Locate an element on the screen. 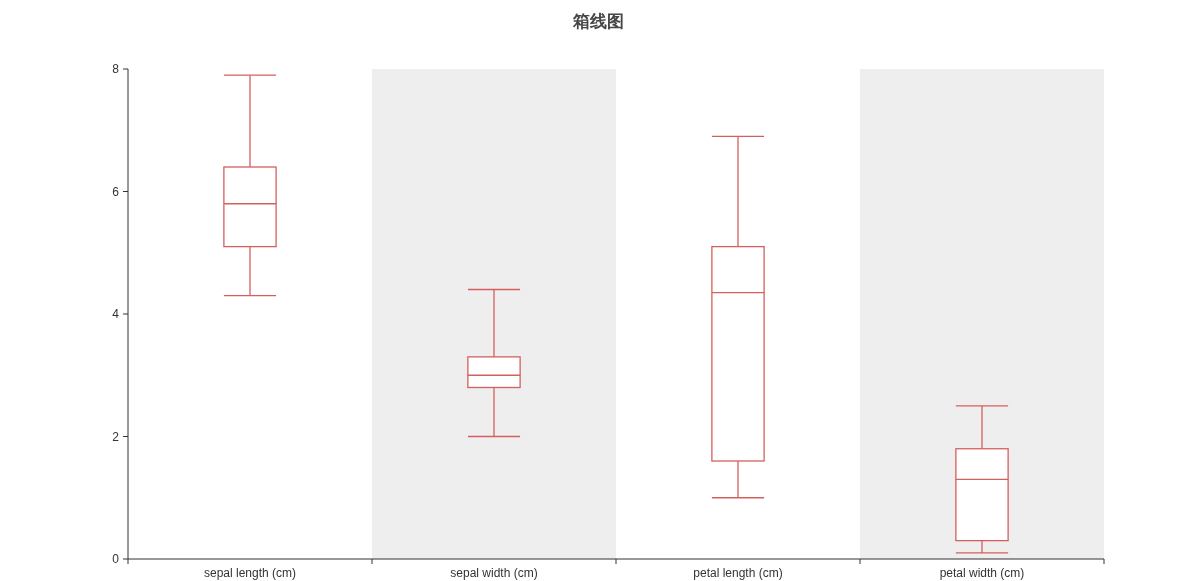 This screenshot has width=1197, height=581. y-tick-label: 0 is located at coordinates (116, 559).